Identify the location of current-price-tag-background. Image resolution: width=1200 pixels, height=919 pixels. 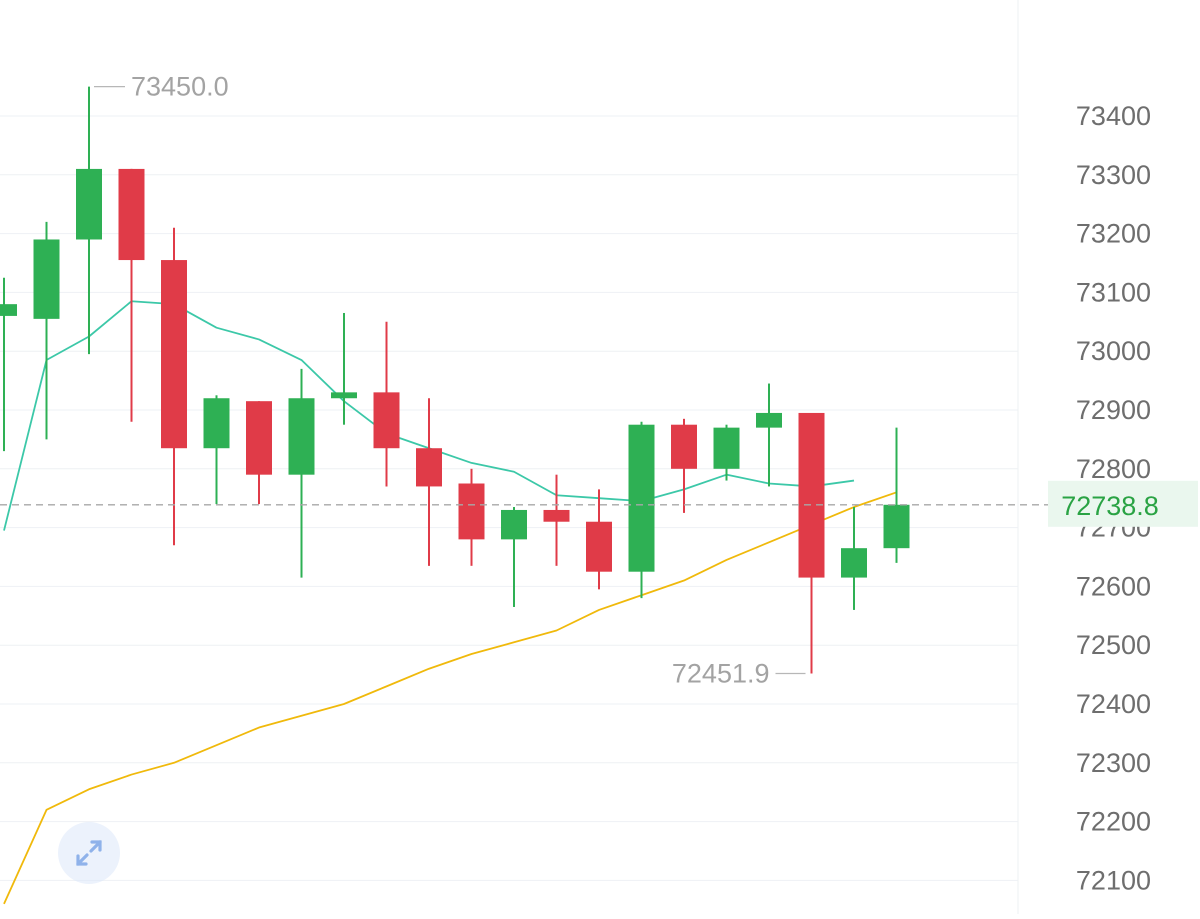
(1123, 503).